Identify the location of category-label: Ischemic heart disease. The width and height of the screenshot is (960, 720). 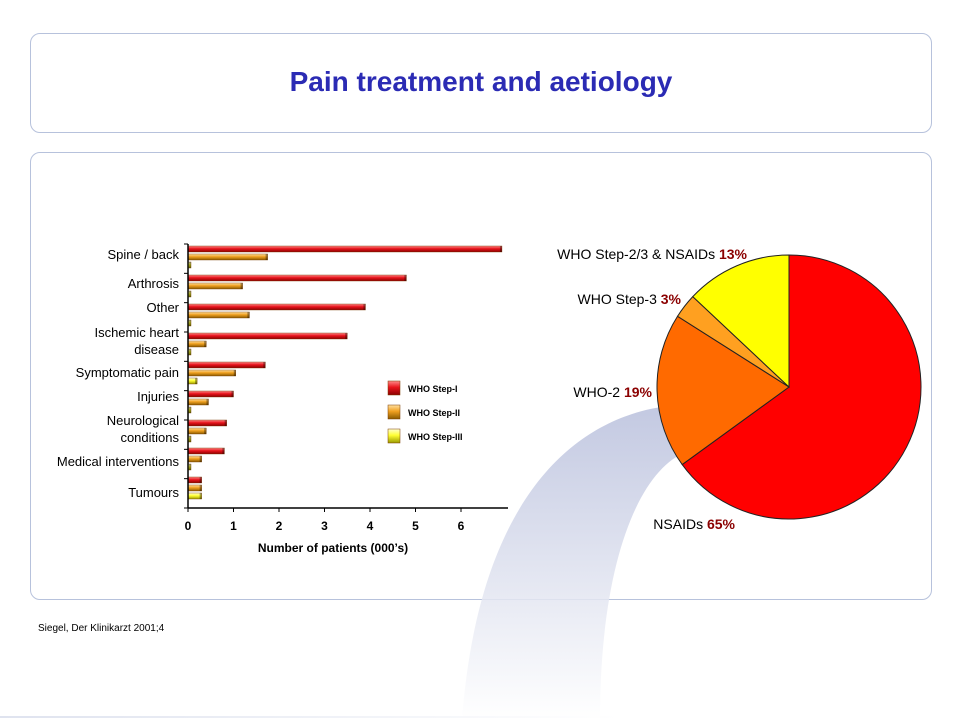
(136, 341).